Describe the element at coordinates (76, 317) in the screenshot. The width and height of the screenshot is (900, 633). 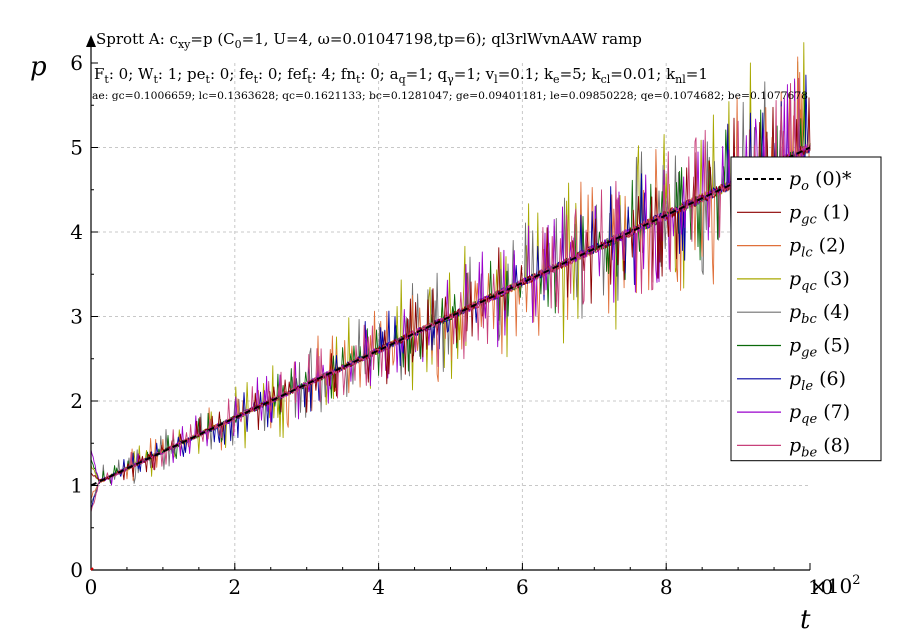
I see `y-tick-label: 3` at that location.